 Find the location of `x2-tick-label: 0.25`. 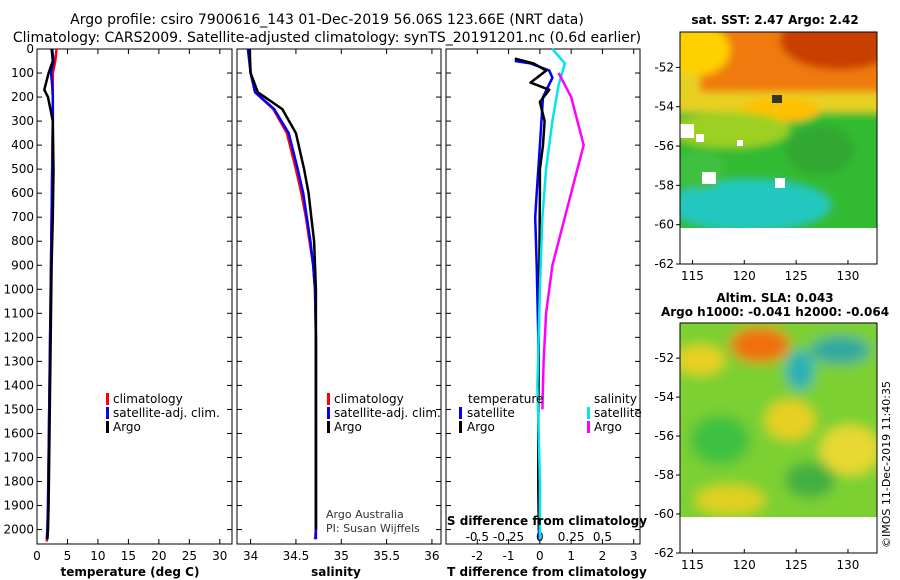

x2-tick-label: 0.25 is located at coordinates (571, 537).